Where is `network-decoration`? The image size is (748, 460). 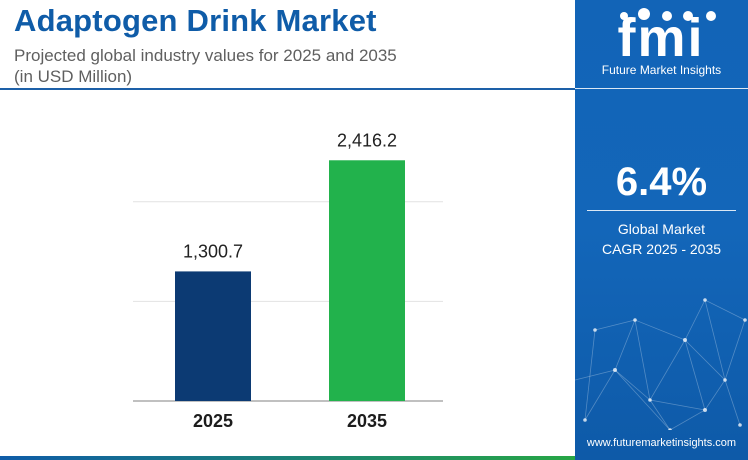 network-decoration is located at coordinates (661, 364).